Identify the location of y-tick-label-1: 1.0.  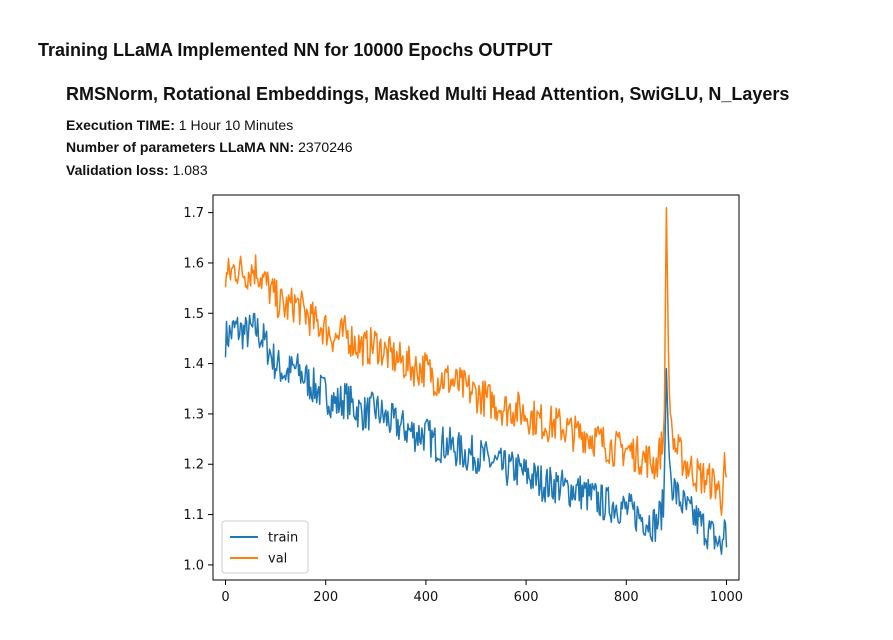
(193, 565).